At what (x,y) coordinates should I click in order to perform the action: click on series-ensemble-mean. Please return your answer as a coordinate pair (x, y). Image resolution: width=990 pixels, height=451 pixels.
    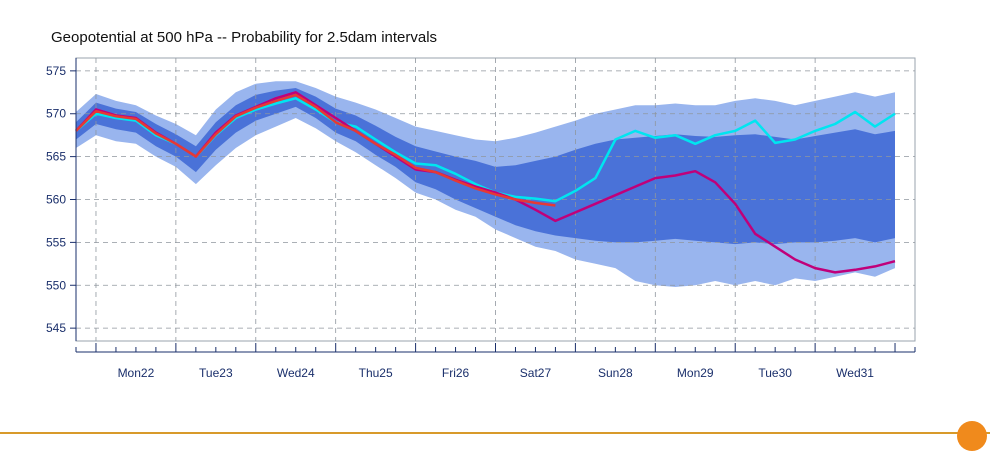
    Looking at the image, I should click on (315, 150).